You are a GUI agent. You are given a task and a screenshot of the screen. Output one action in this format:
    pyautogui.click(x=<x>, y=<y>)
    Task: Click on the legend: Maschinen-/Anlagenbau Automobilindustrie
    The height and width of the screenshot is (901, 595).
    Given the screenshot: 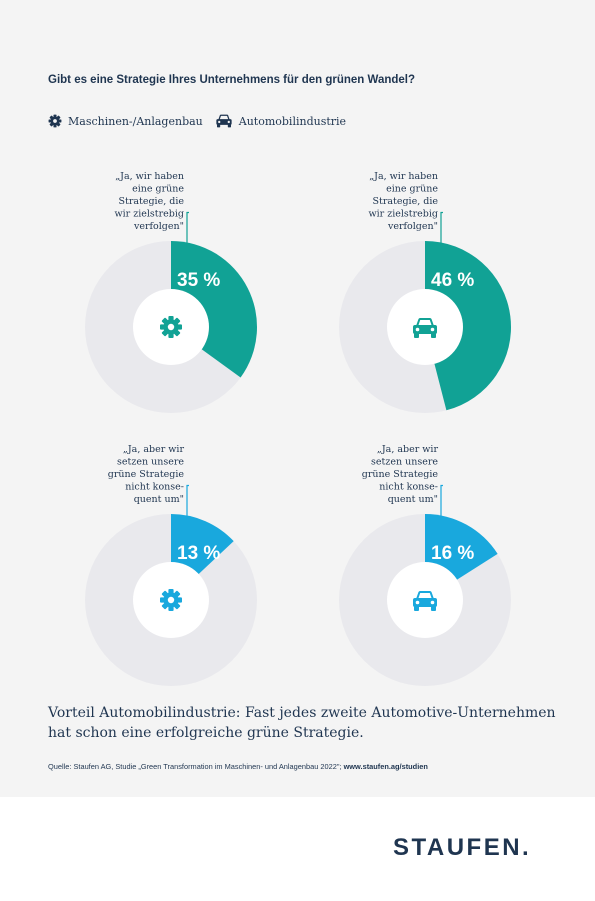 What is the action you would take?
    pyautogui.click(x=203, y=121)
    